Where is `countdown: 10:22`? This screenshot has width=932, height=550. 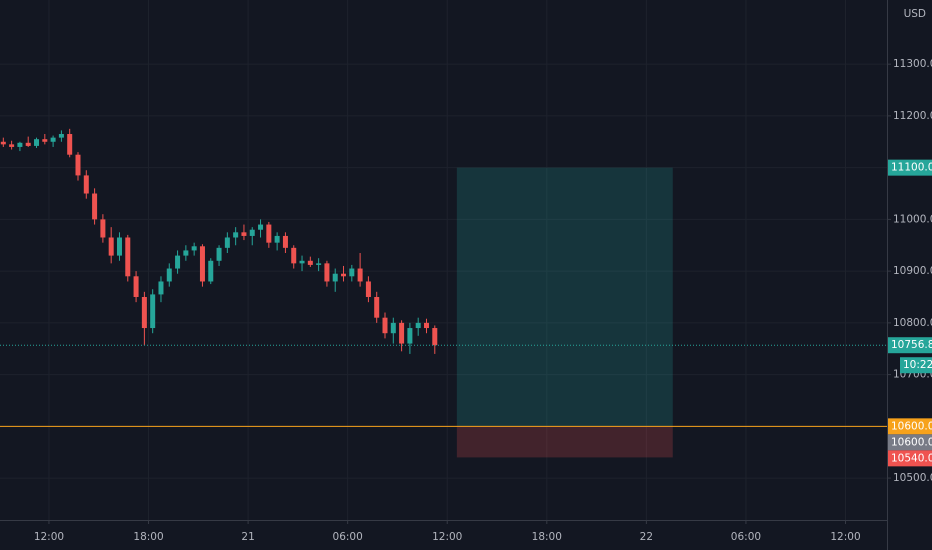 countdown: 10:22 is located at coordinates (917, 365).